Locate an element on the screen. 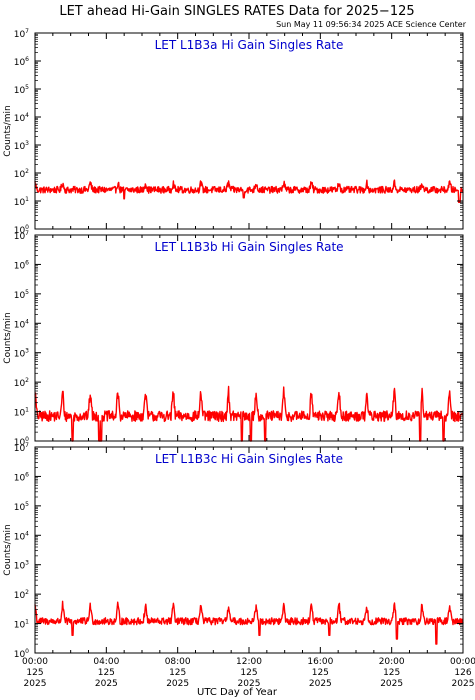 This screenshot has height=700, width=475. panel-title: LET L1B3c Hi Gain Singles Rate is located at coordinates (249, 459).